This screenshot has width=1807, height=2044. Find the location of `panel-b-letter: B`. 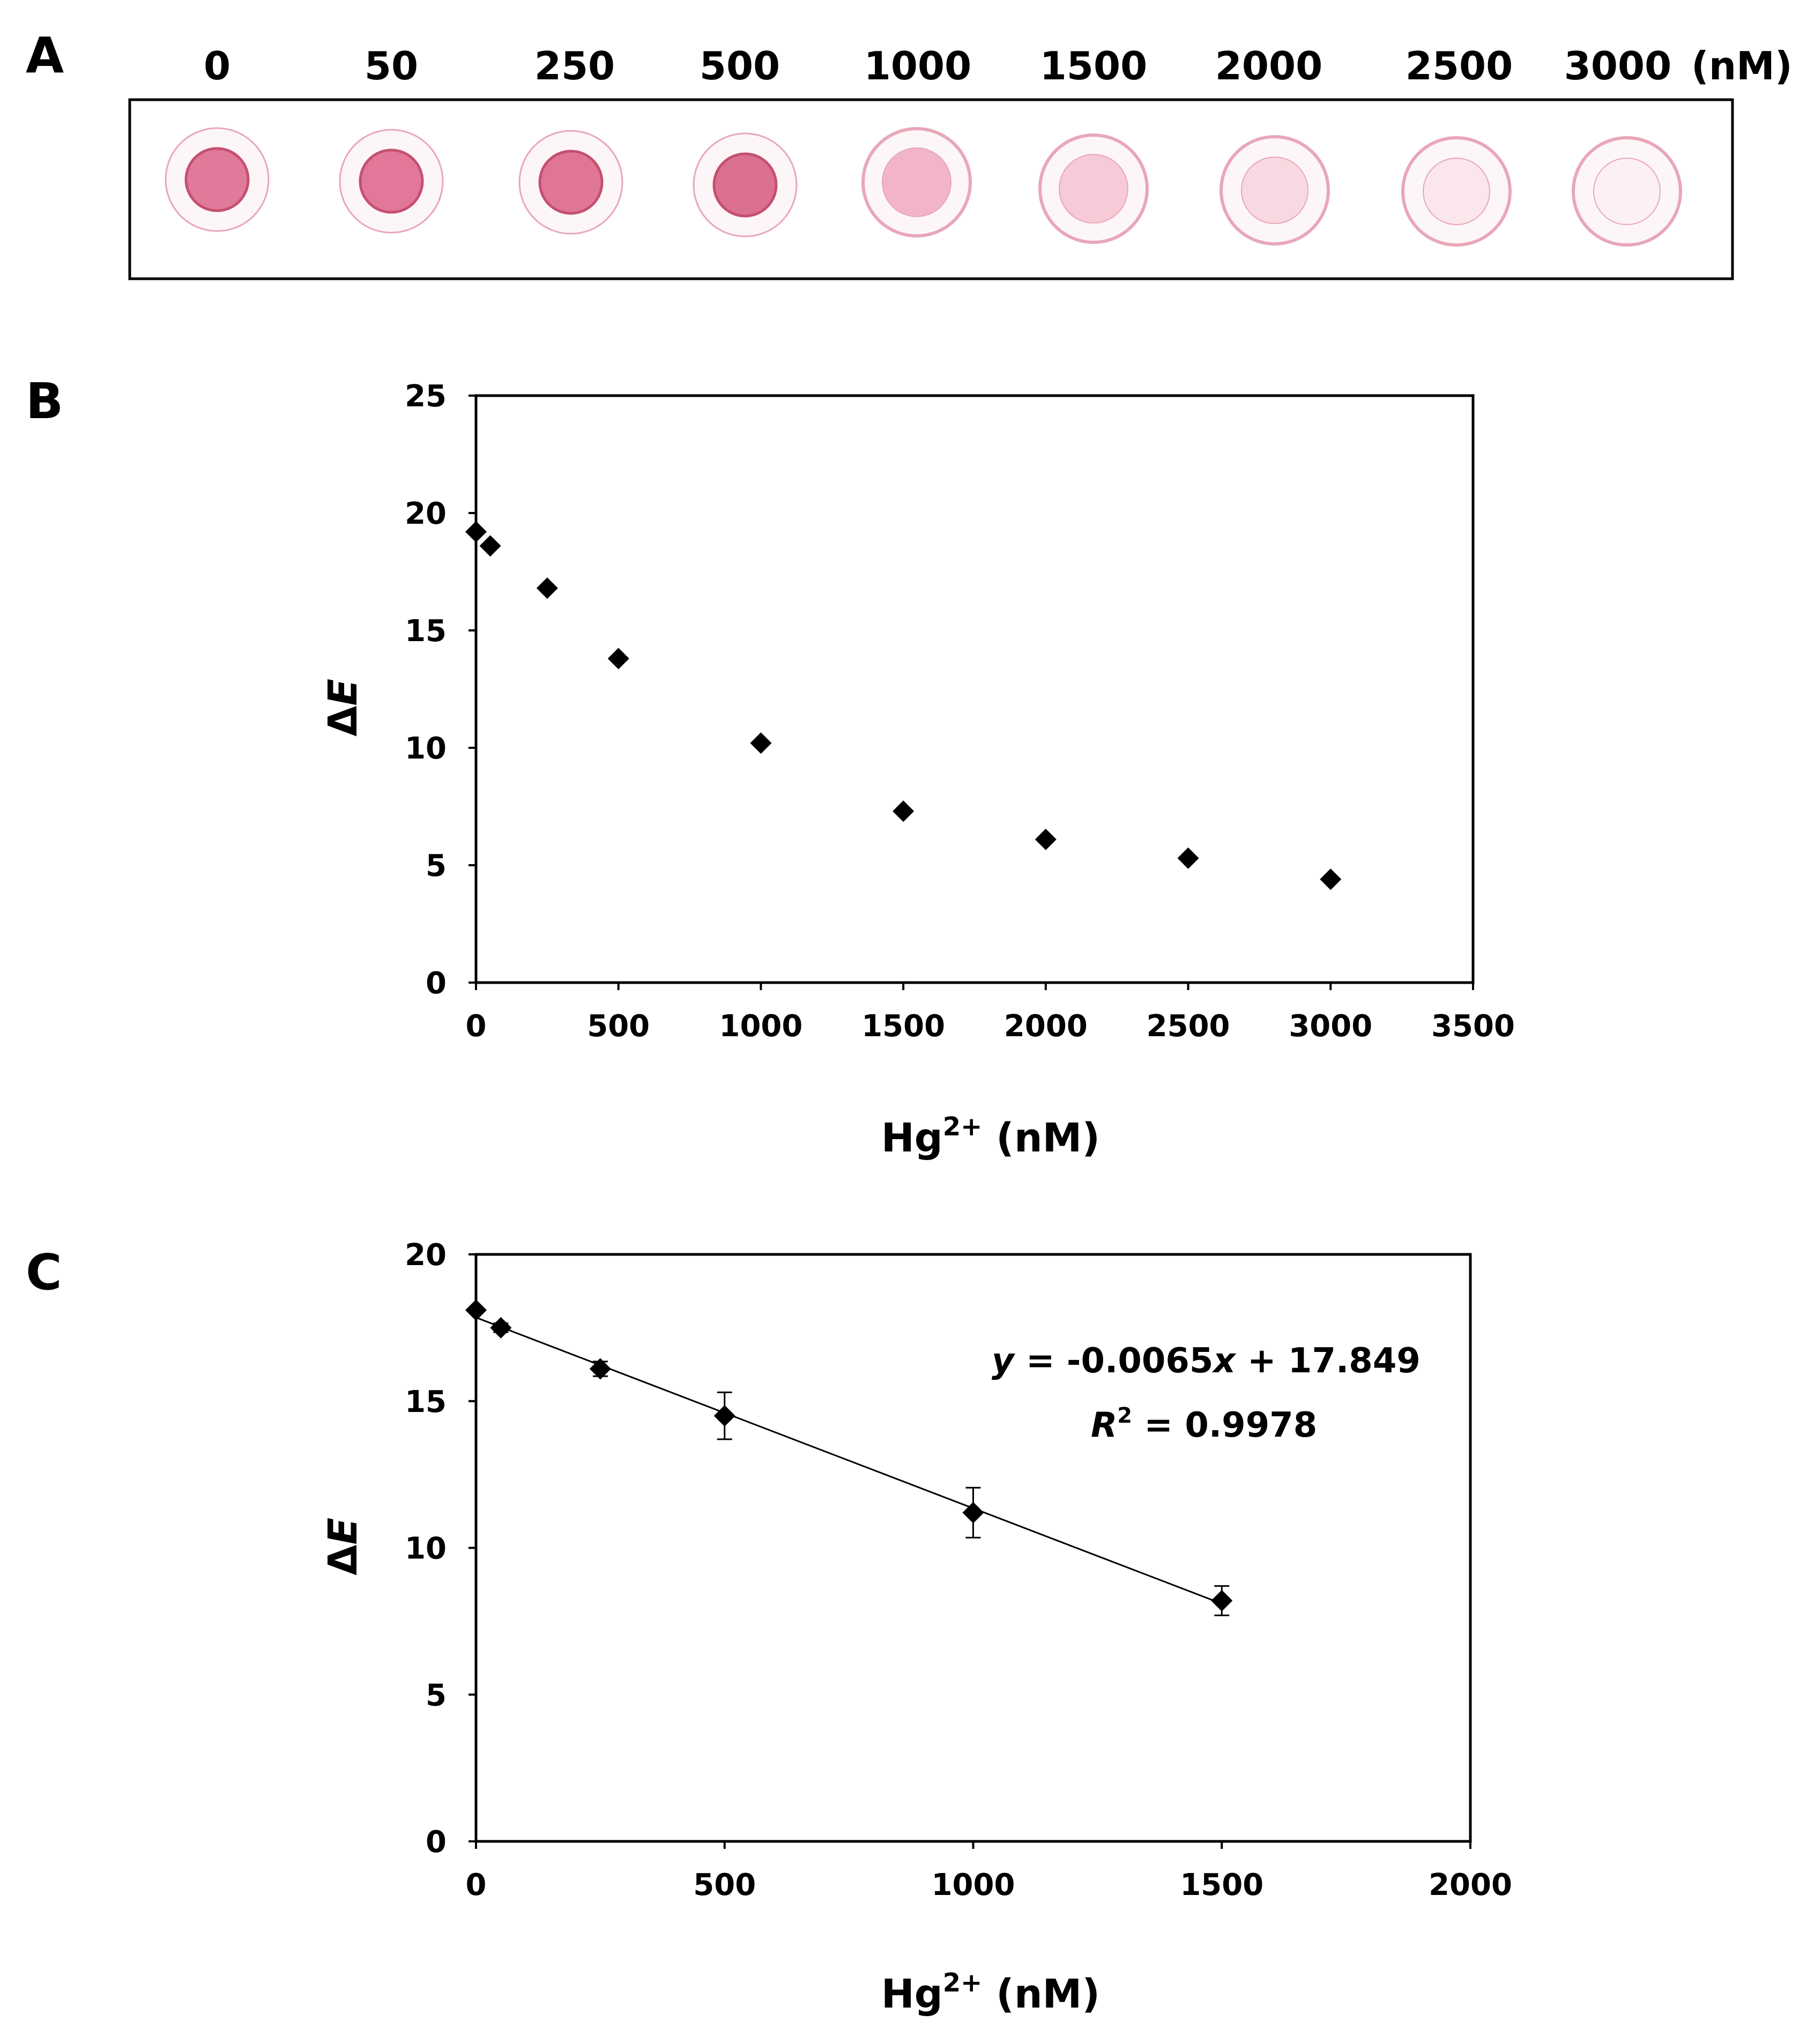

panel-b-letter: B is located at coordinates (44, 401).